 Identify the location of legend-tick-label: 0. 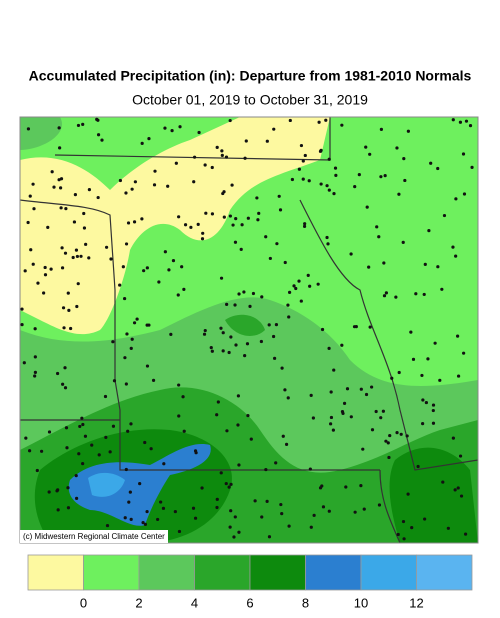
(83, 602).